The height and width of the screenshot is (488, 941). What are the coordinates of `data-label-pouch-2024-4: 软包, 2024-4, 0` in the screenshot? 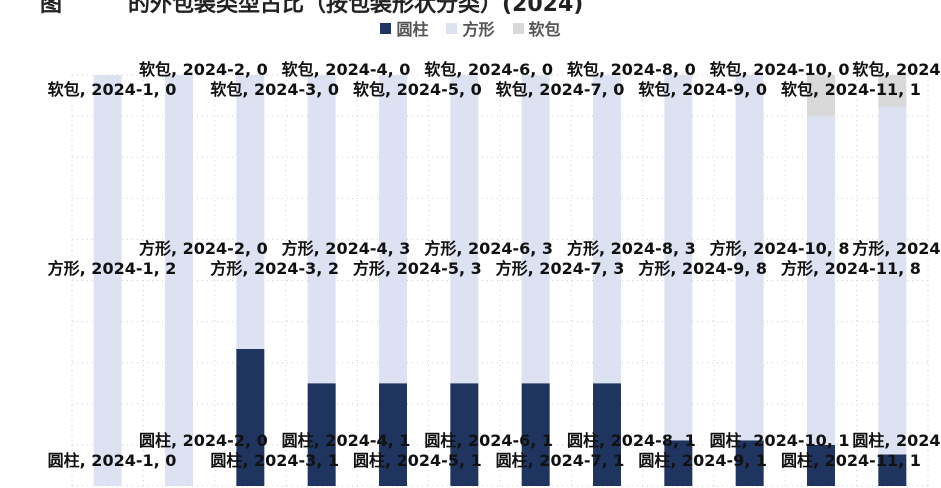 It's located at (346, 69).